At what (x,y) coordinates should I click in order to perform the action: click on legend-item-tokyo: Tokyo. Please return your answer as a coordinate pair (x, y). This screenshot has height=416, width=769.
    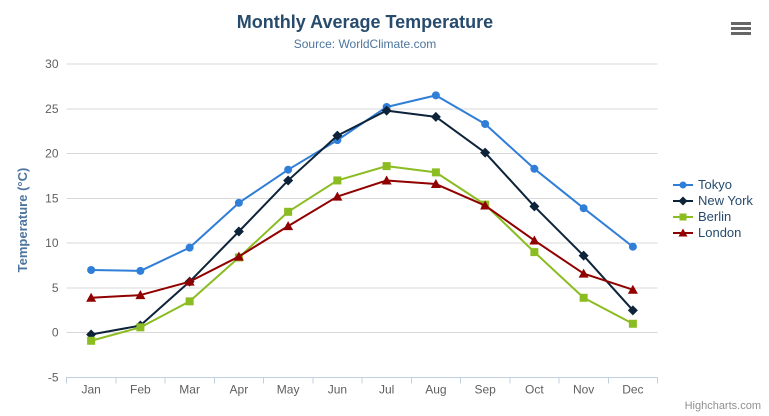
    Looking at the image, I should click on (713, 185).